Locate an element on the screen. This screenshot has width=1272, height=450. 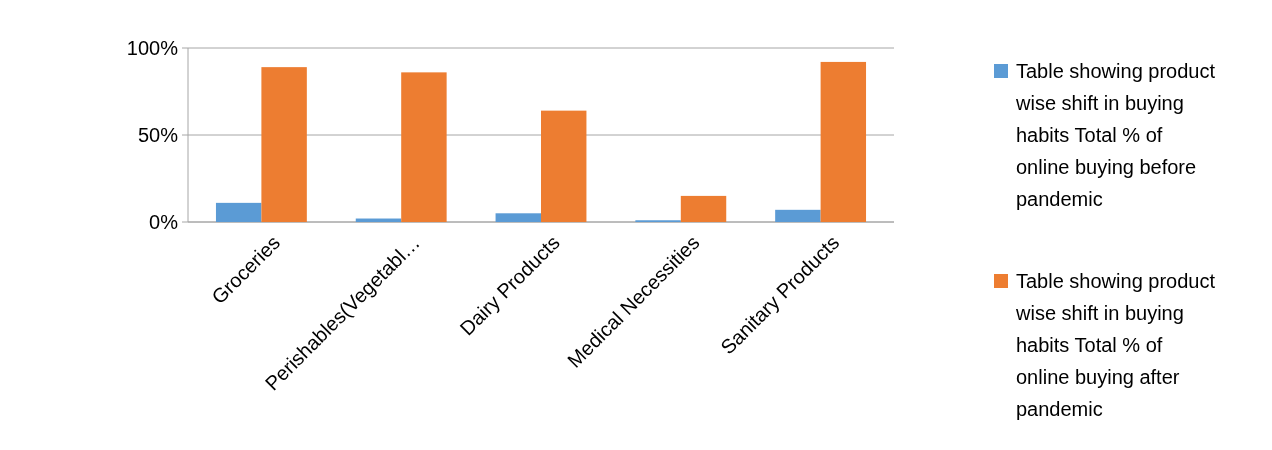
legend-label: Table showing product wise shift in buying habits Total % of online buying after pandemic is located at coordinates (1115, 345).